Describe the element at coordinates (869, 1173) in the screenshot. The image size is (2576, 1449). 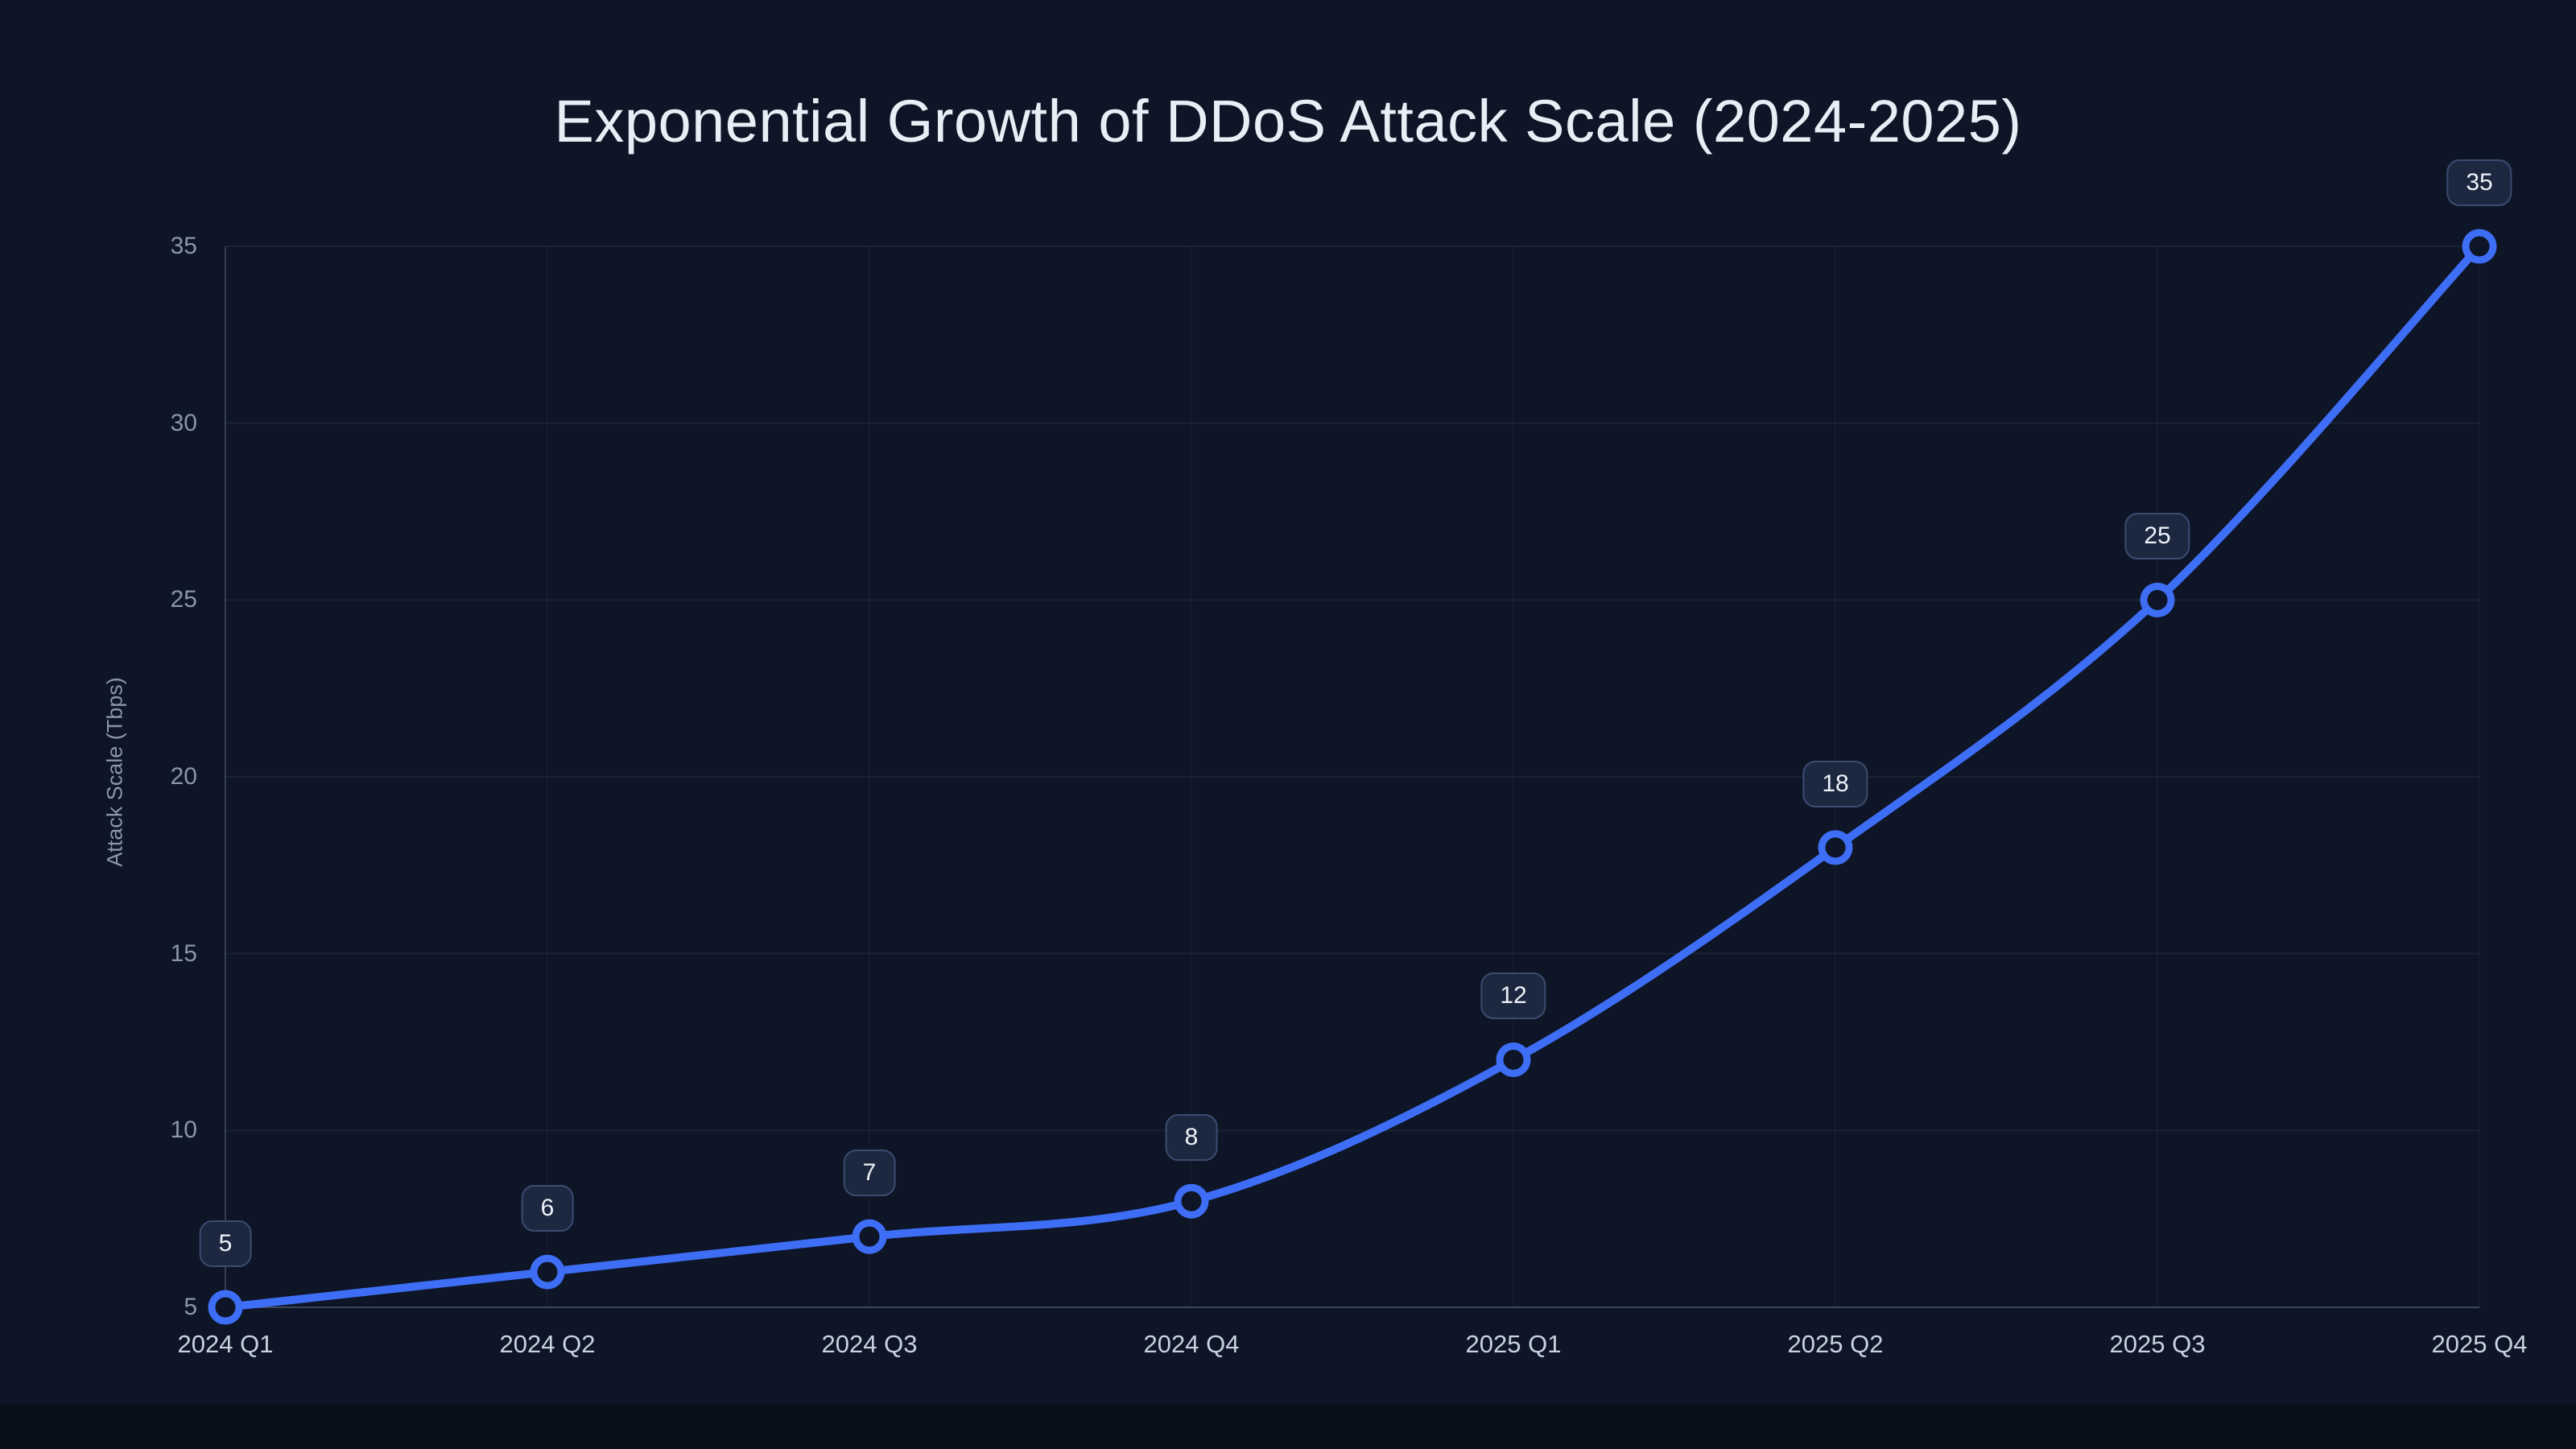
I see `data-label-badge: 7` at that location.